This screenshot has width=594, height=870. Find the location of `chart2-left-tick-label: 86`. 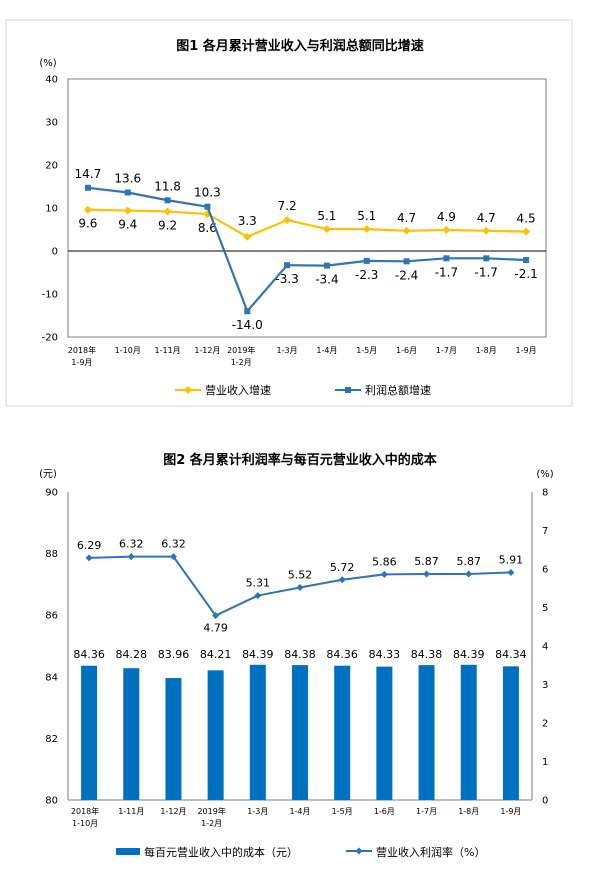

chart2-left-tick-label: 86 is located at coordinates (51, 616).